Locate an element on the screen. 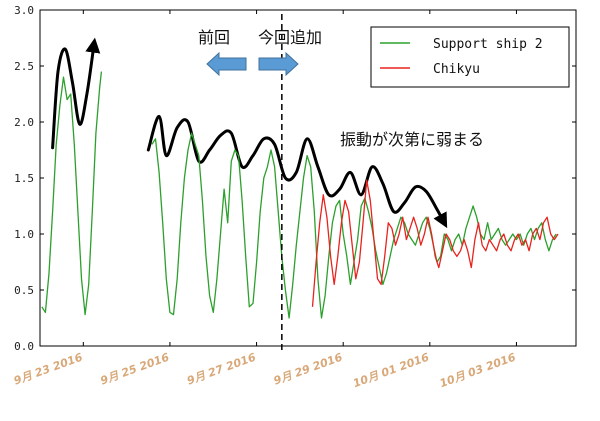 The width and height of the screenshot is (600, 421). x-tick-label: 10月 01 2016 is located at coordinates (391, 370).